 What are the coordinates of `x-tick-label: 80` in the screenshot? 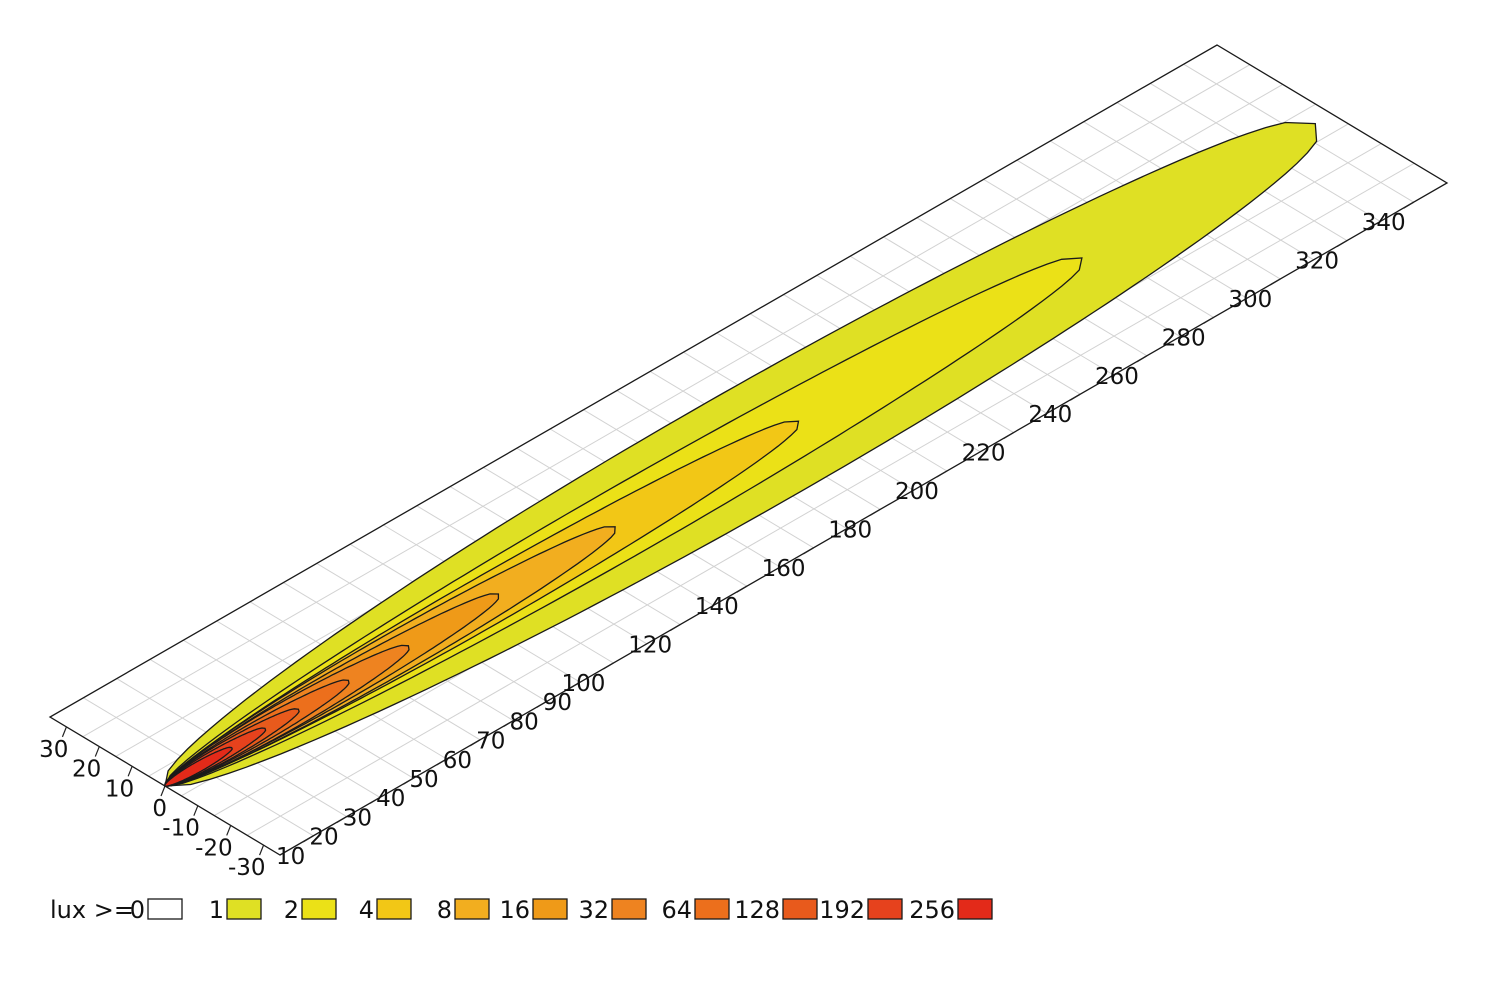 It's located at (523, 722).